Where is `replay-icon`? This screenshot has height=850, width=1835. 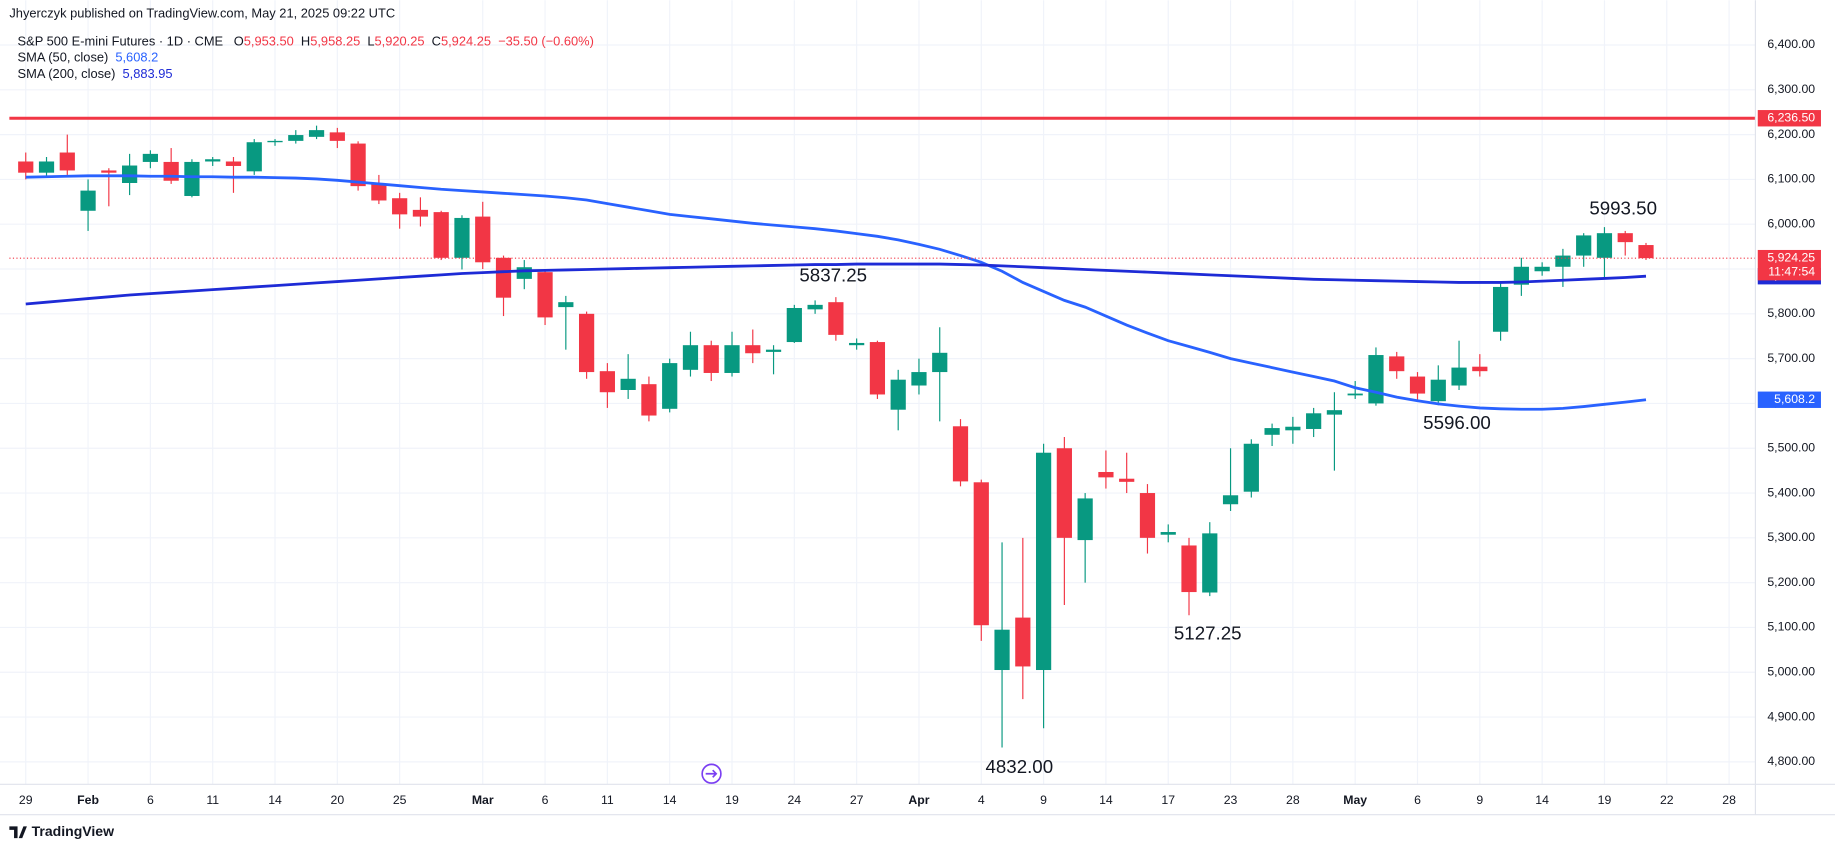 replay-icon is located at coordinates (711, 773).